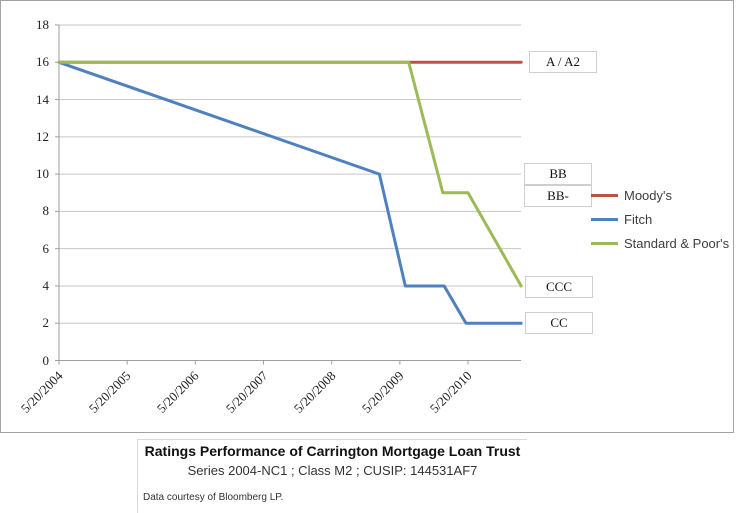 The width and height of the screenshot is (737, 513). Describe the element at coordinates (42, 174) in the screenshot. I see `y-tick-label: 10` at that location.